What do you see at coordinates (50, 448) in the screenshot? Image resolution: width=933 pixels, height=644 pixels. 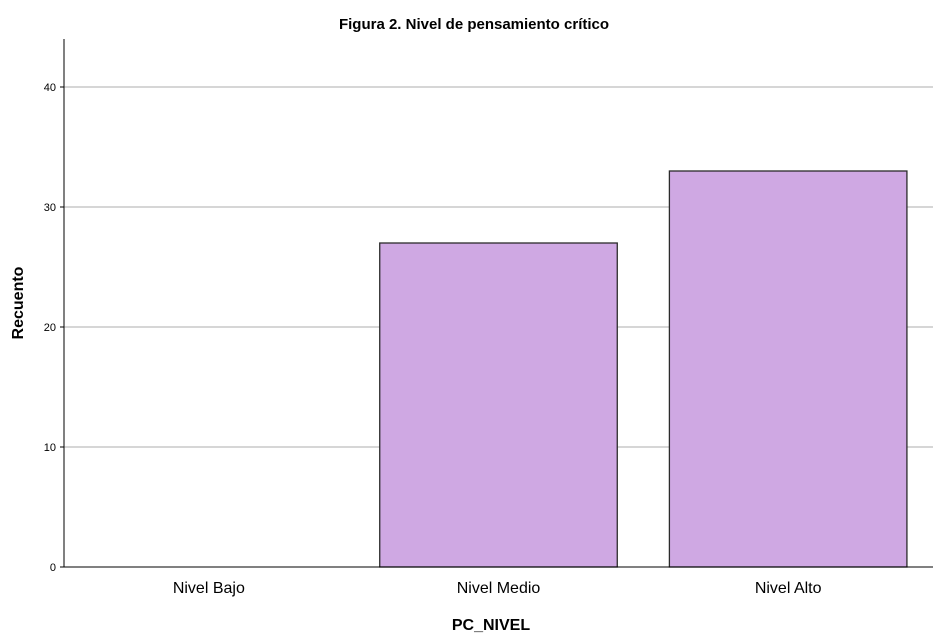 I see `y-tick-label: 10` at bounding box center [50, 448].